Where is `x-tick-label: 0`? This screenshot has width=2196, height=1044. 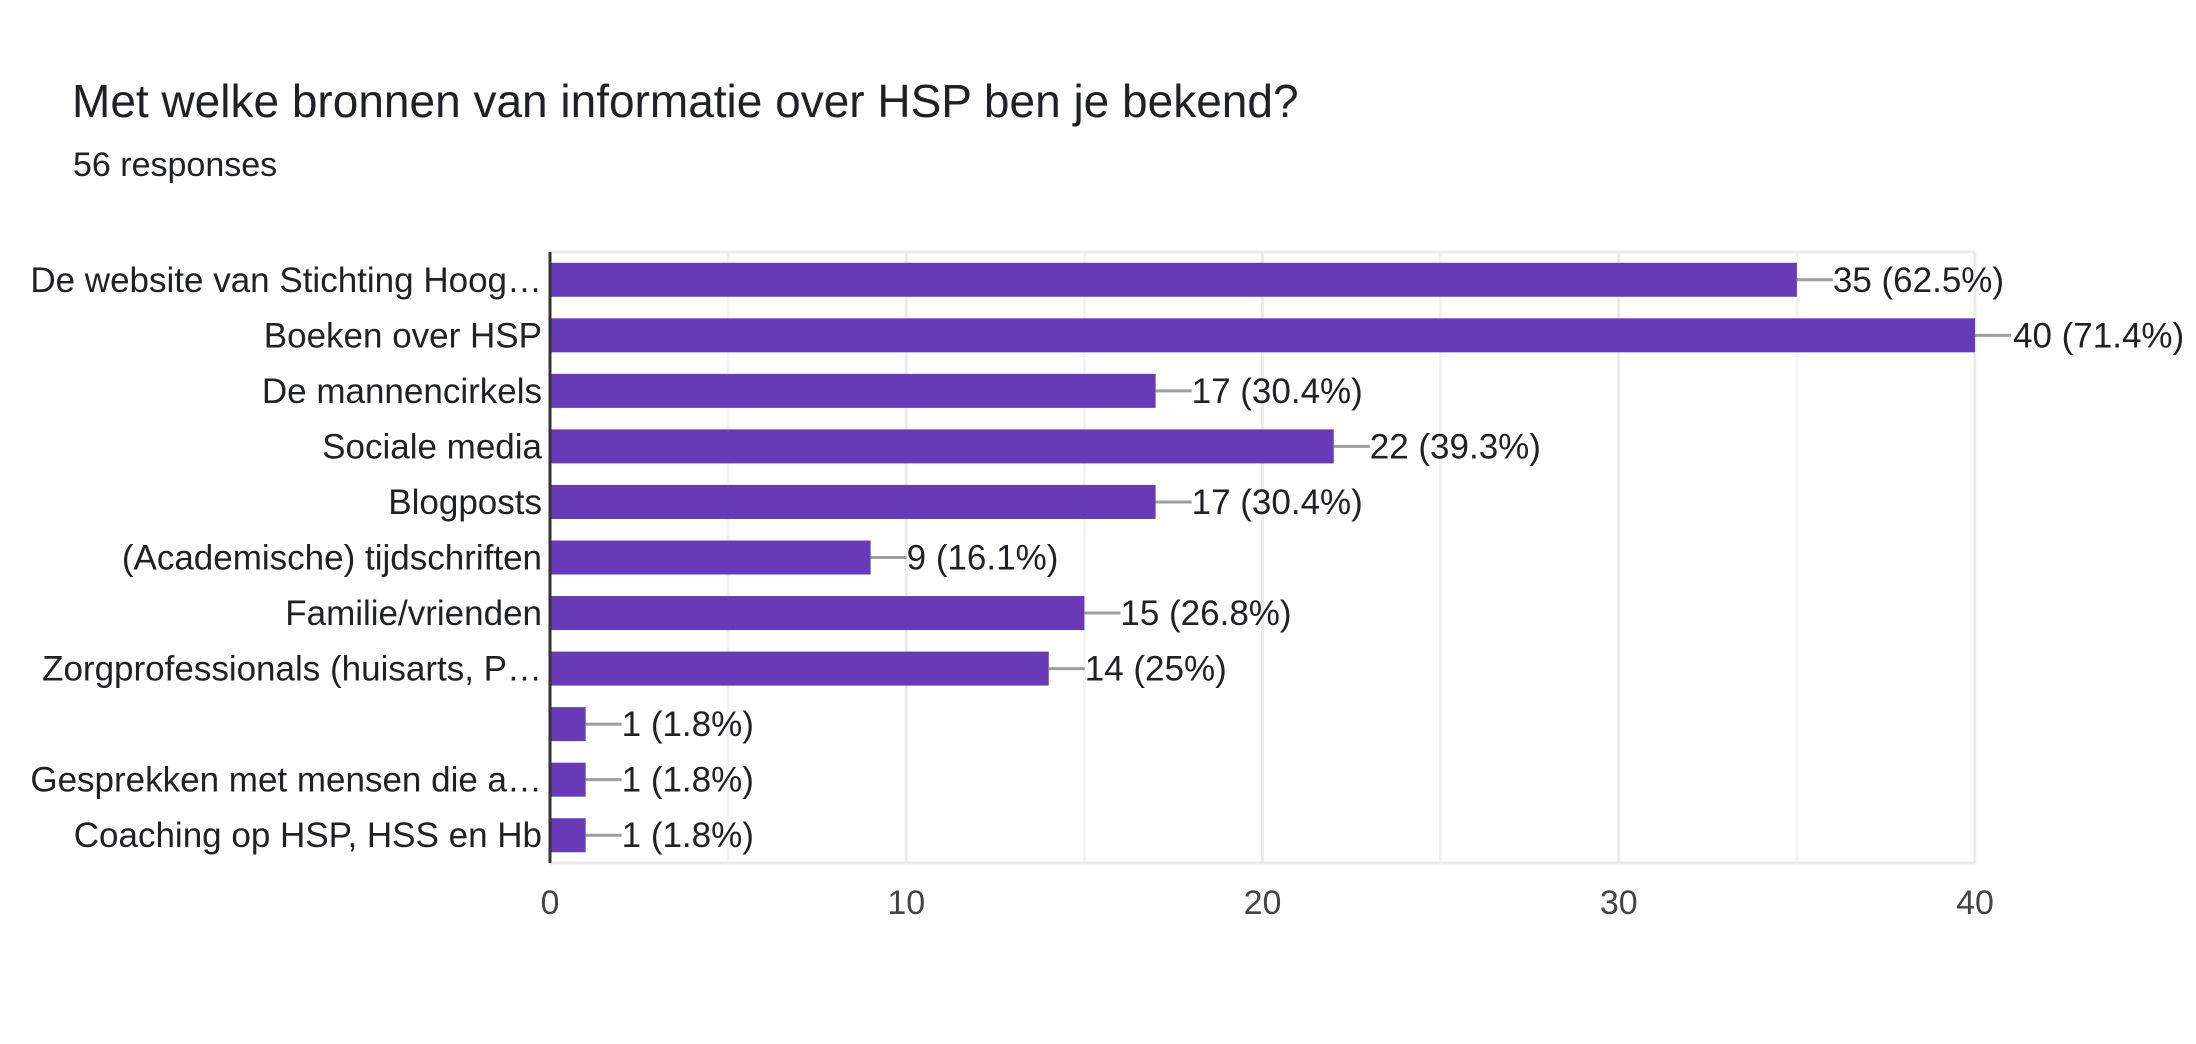
x-tick-label: 0 is located at coordinates (550, 903).